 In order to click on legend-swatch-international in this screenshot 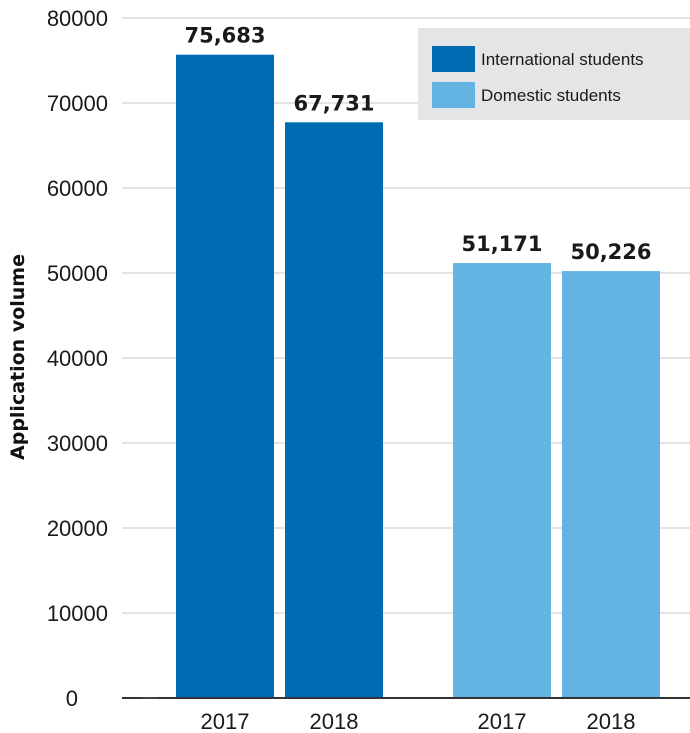, I will do `click(453, 59)`.